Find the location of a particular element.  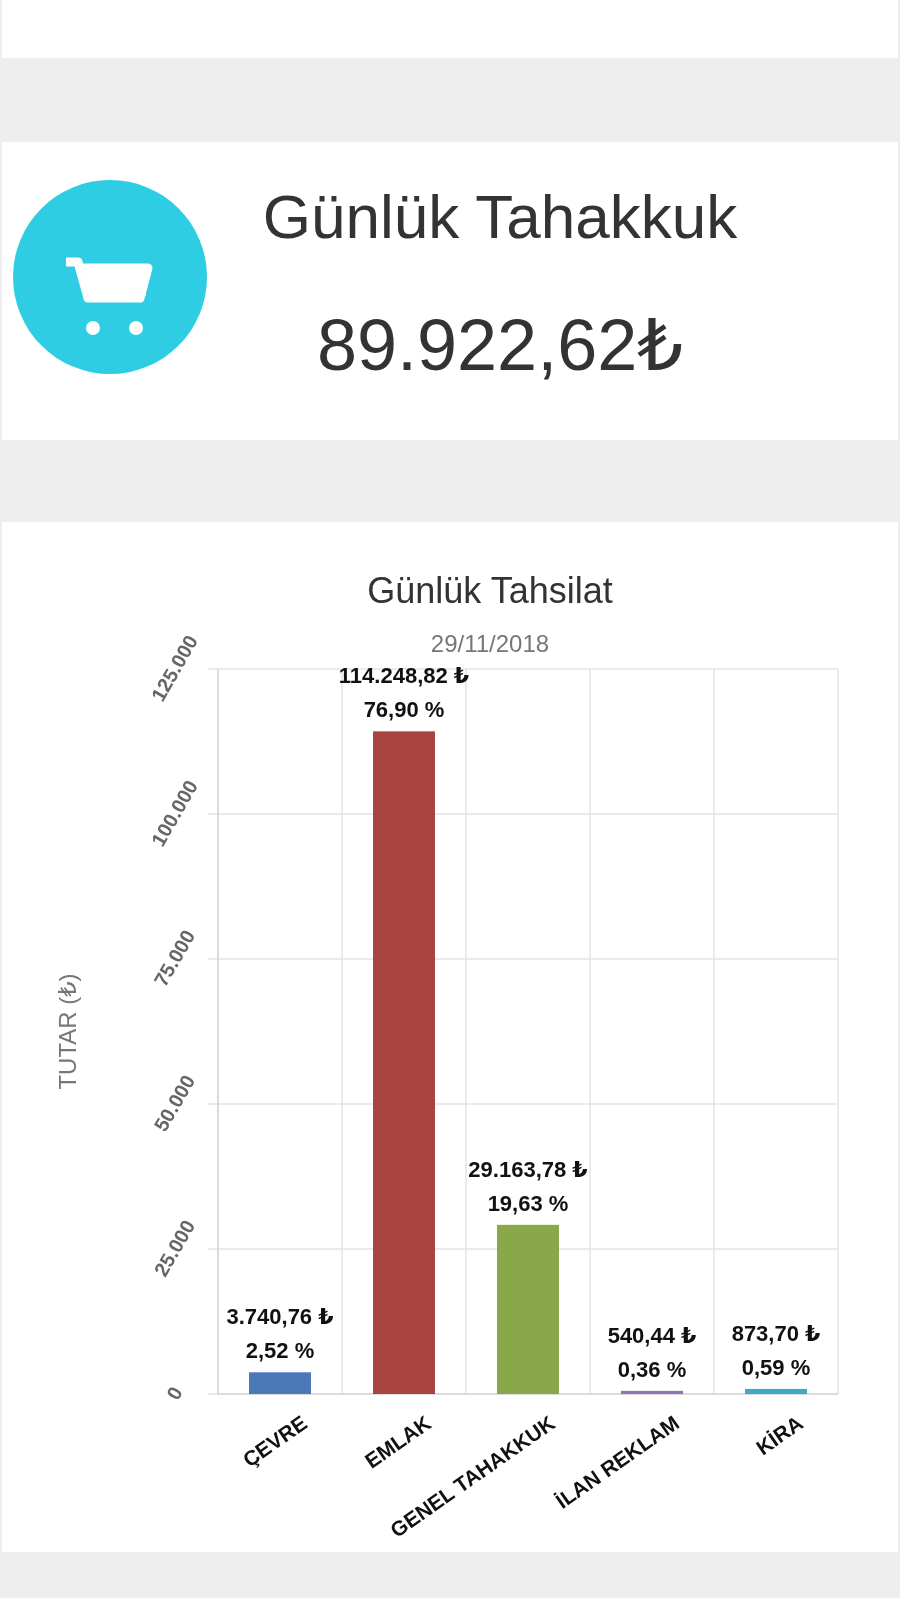

data-label: 540,44 ₺ 0,36 % is located at coordinates (652, 1352).